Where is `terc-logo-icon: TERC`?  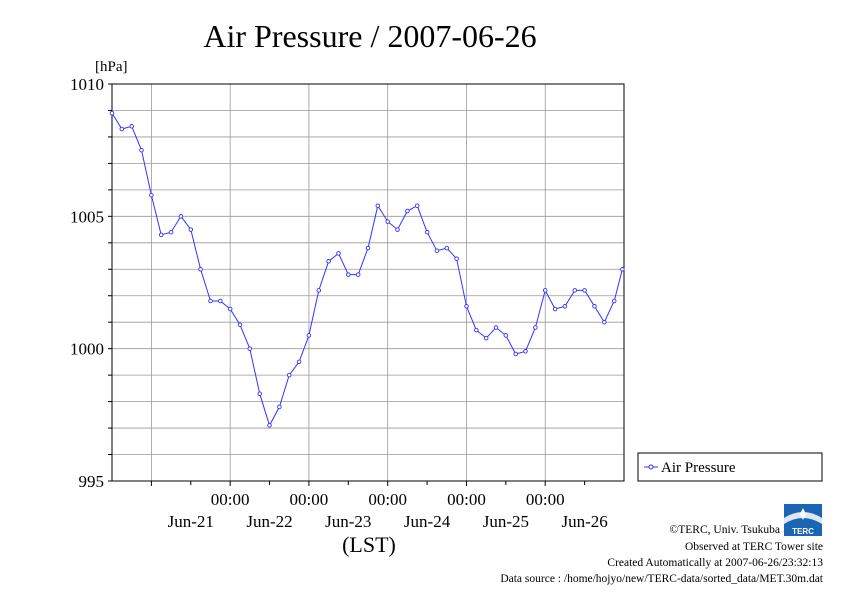
terc-logo-icon: TERC is located at coordinates (803, 520).